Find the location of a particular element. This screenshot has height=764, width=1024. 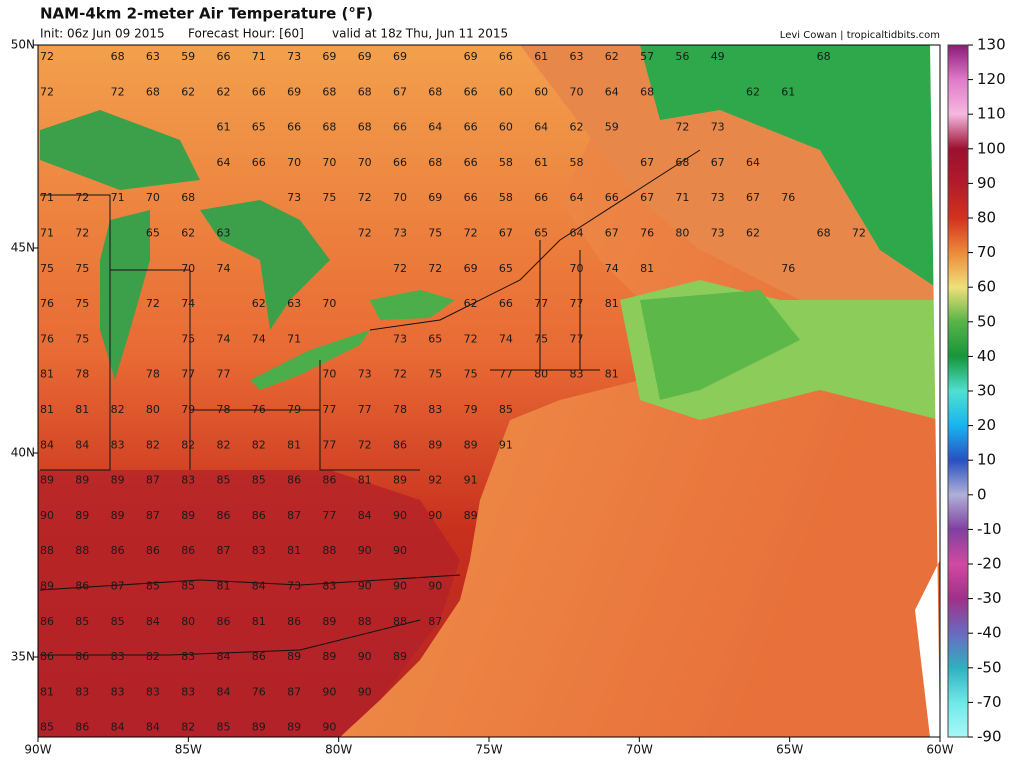

canada-cool is located at coordinates (790, 167).